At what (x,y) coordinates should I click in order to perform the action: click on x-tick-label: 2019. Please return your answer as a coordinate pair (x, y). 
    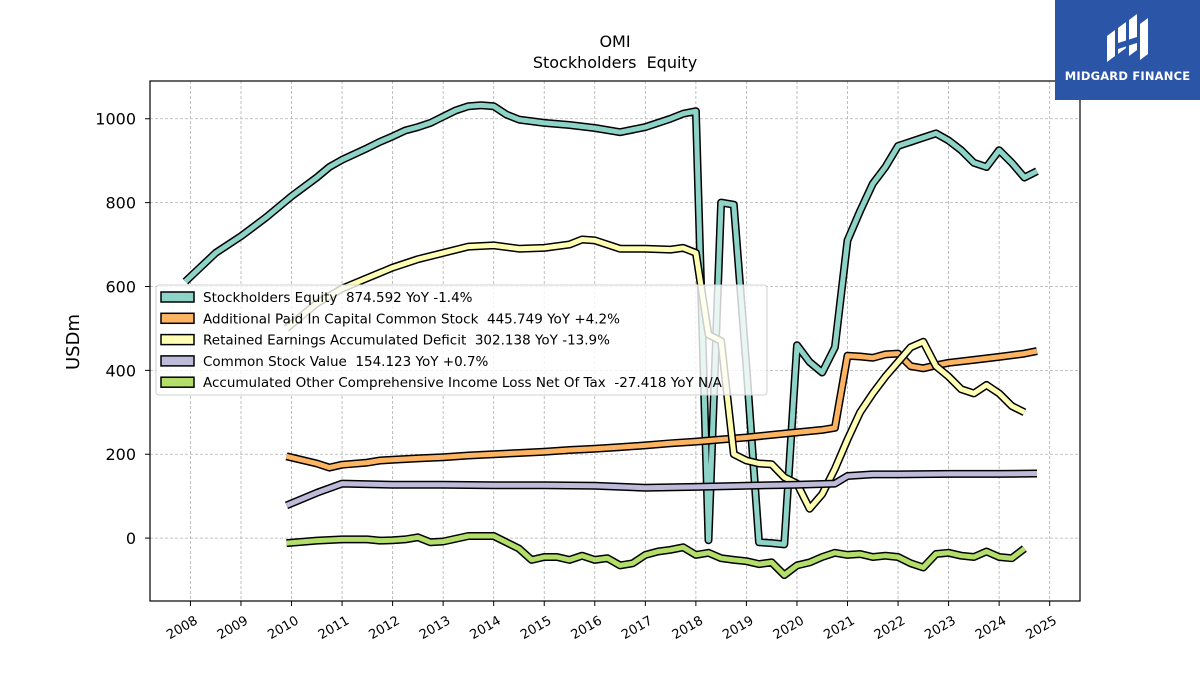
    Looking at the image, I should click on (738, 628).